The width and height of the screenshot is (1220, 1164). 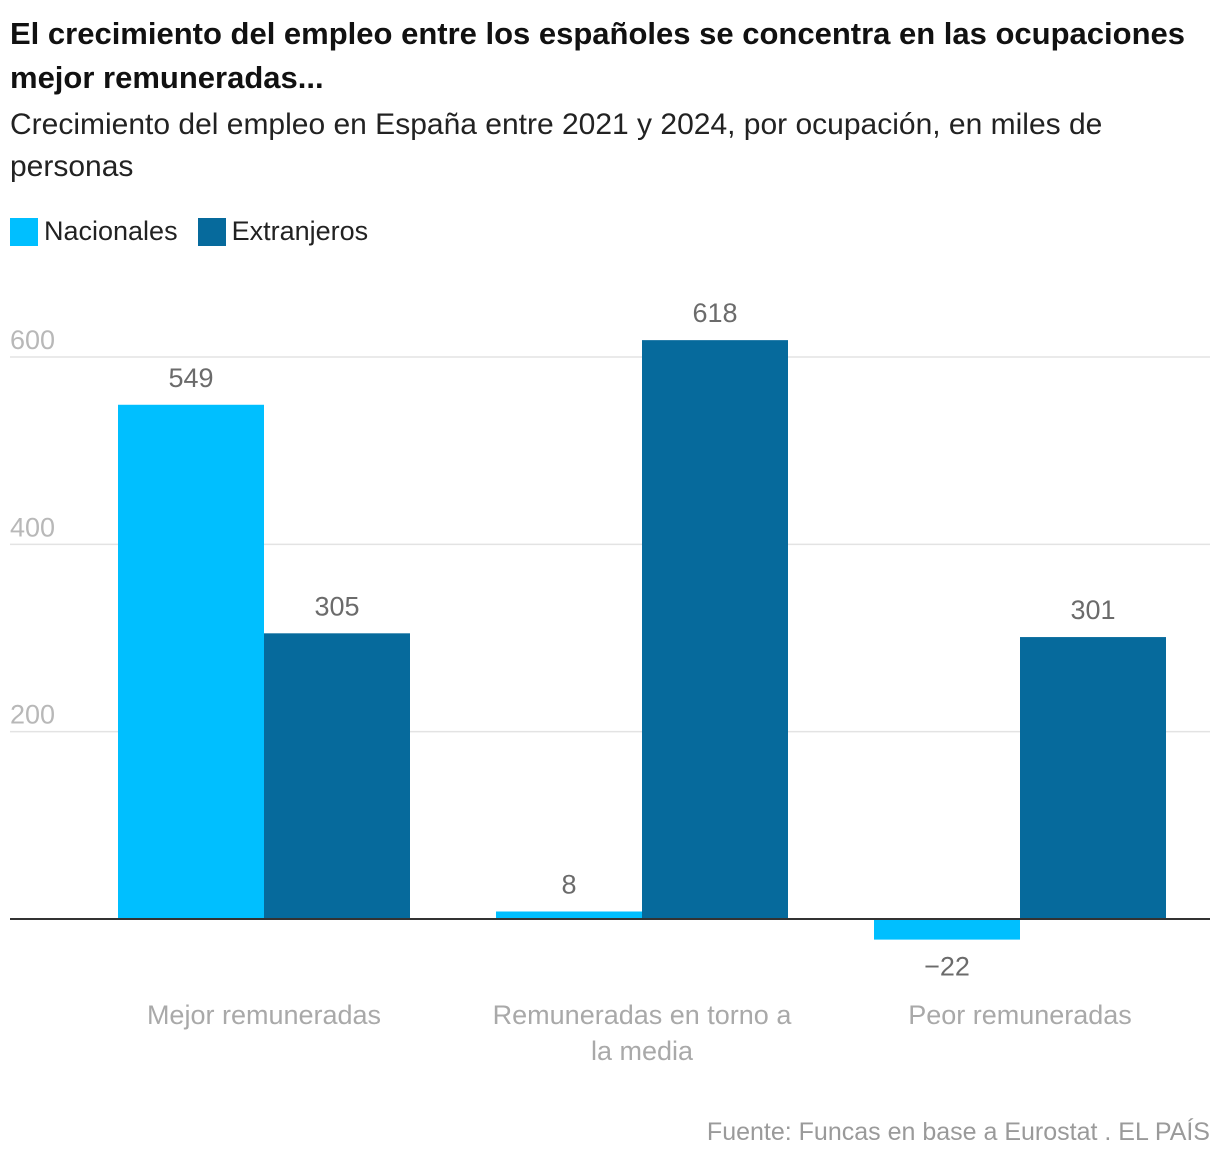 What do you see at coordinates (32, 340) in the screenshot?
I see `y-tick-label-600: 600` at bounding box center [32, 340].